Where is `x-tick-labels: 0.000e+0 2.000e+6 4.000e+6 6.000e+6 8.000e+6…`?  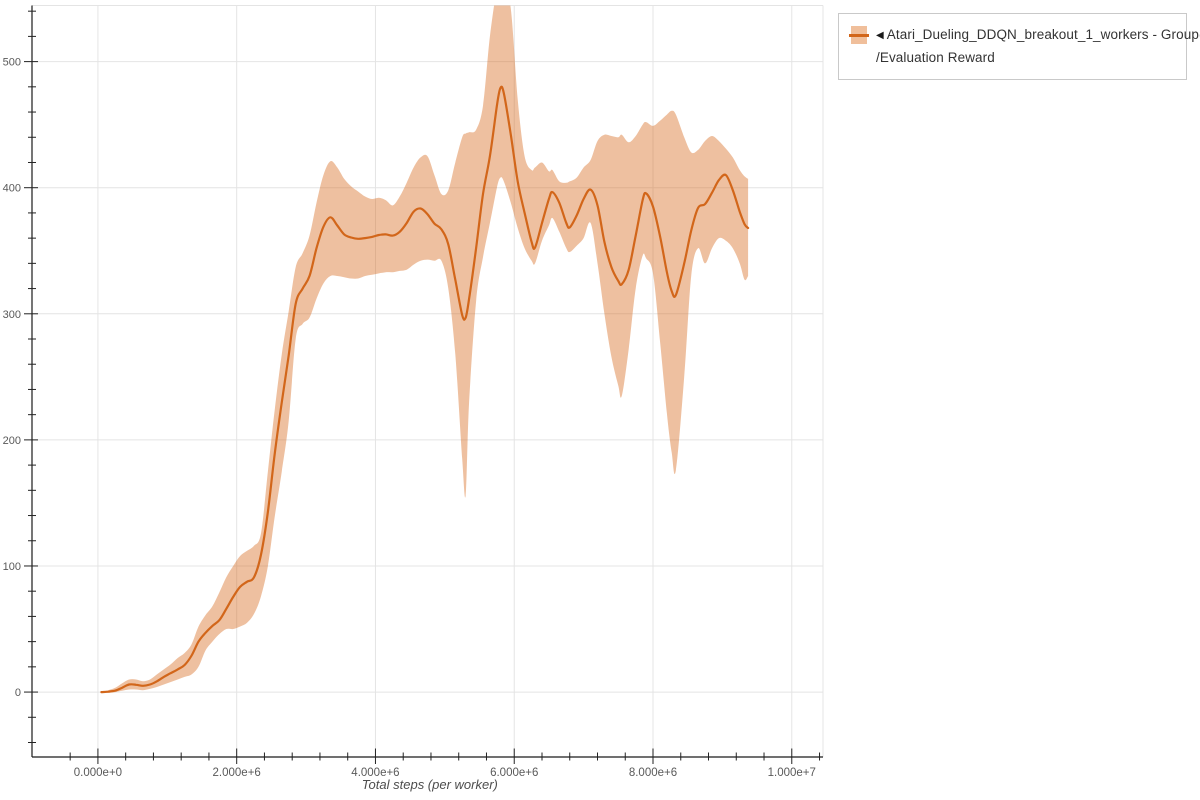 x-tick-labels: 0.000e+0 2.000e+6 4.000e+6 6.000e+6 8.000e+6… is located at coordinates (445, 773).